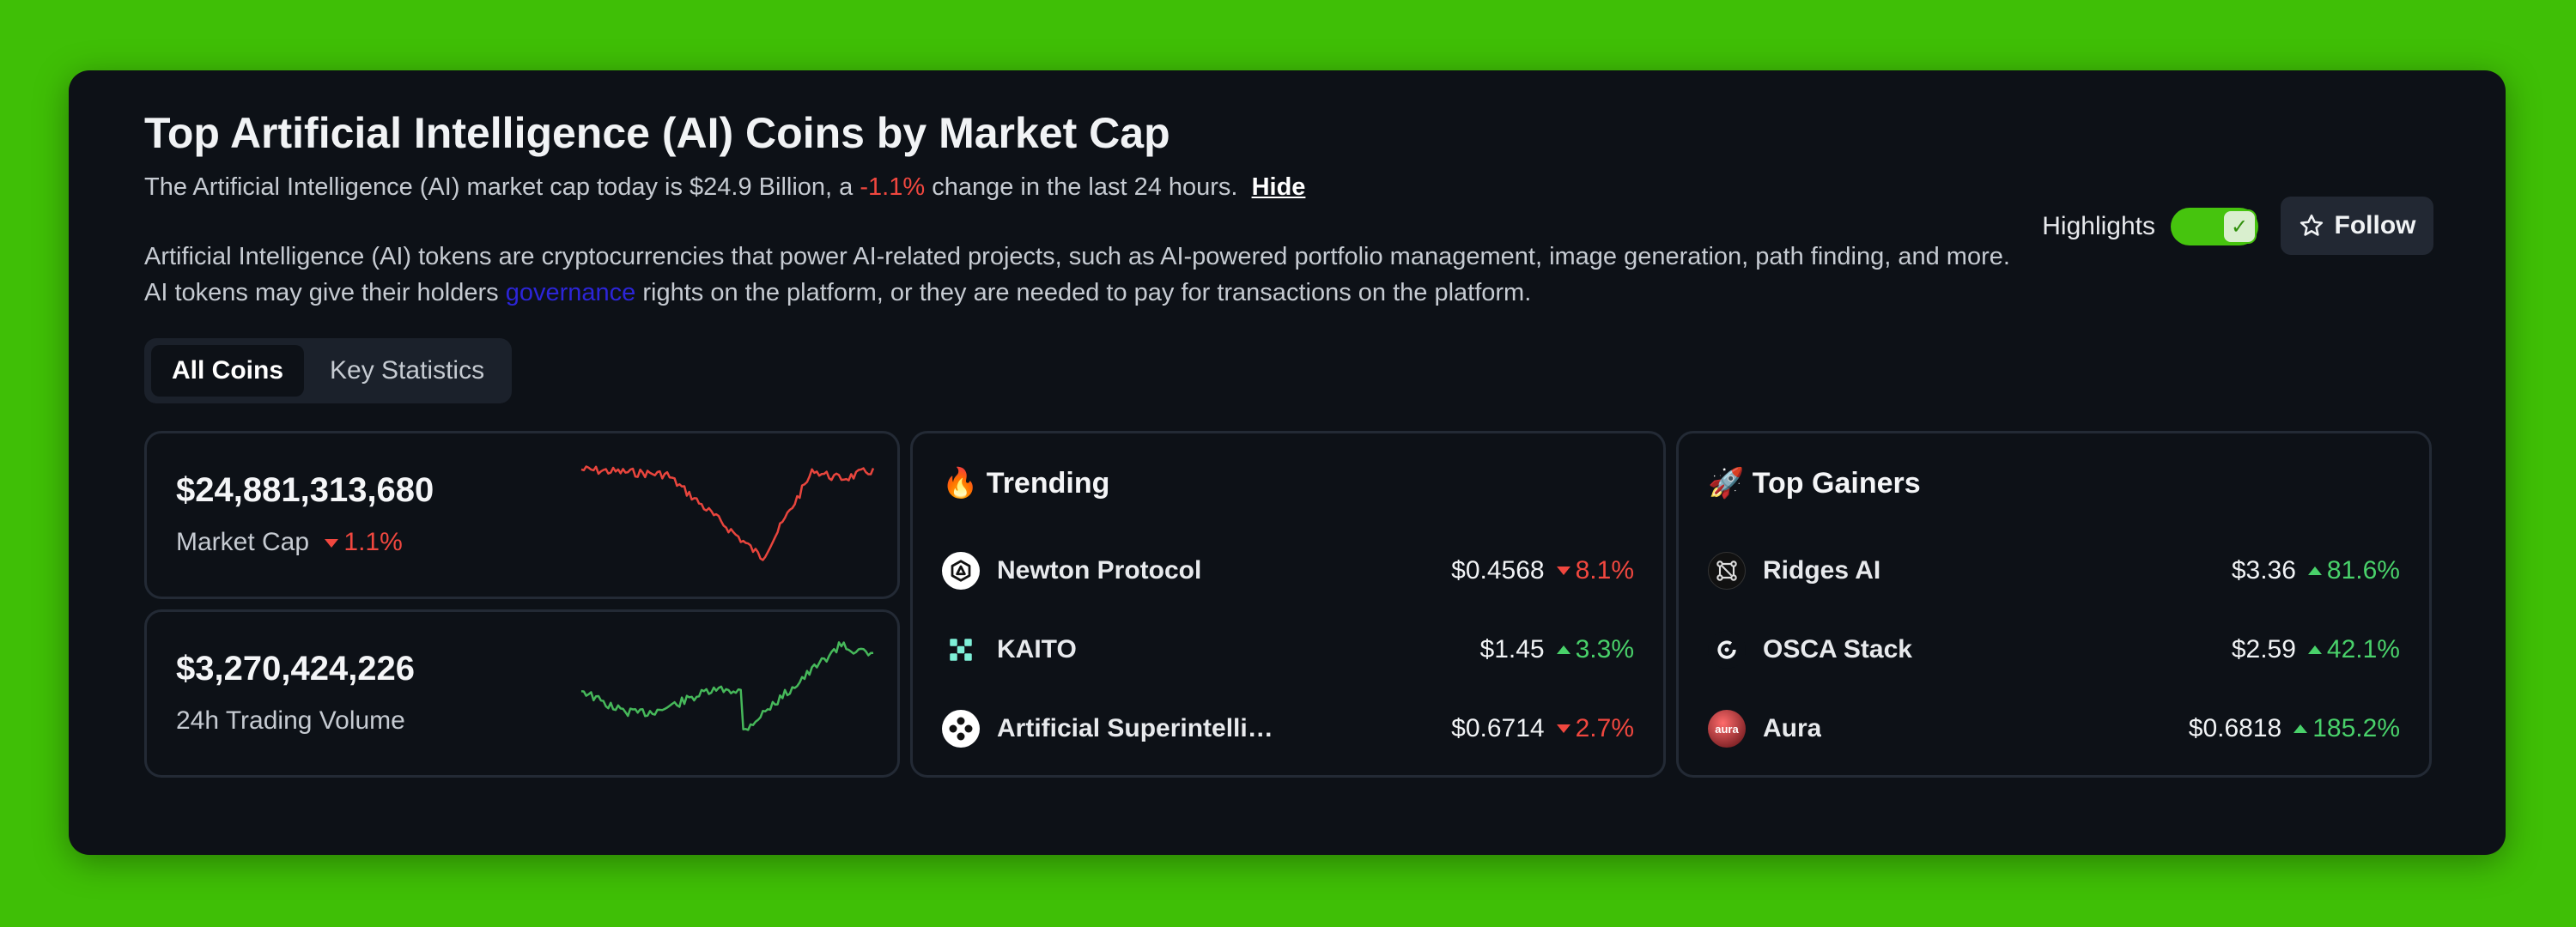 Image resolution: width=2576 pixels, height=927 pixels. I want to click on coin-change: 185.2%, so click(2356, 728).